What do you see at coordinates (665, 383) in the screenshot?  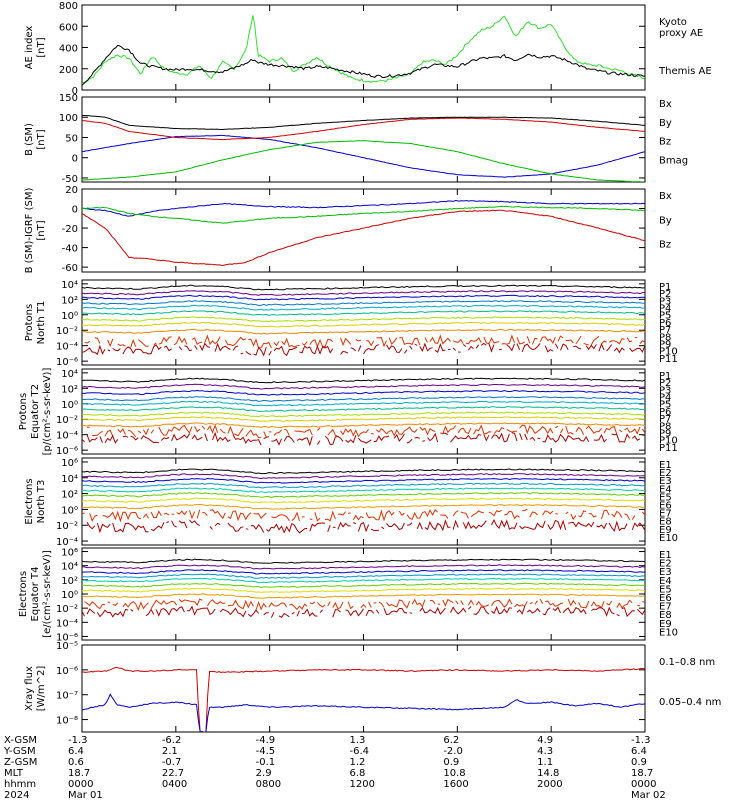 I see `legend-entry: P2` at bounding box center [665, 383].